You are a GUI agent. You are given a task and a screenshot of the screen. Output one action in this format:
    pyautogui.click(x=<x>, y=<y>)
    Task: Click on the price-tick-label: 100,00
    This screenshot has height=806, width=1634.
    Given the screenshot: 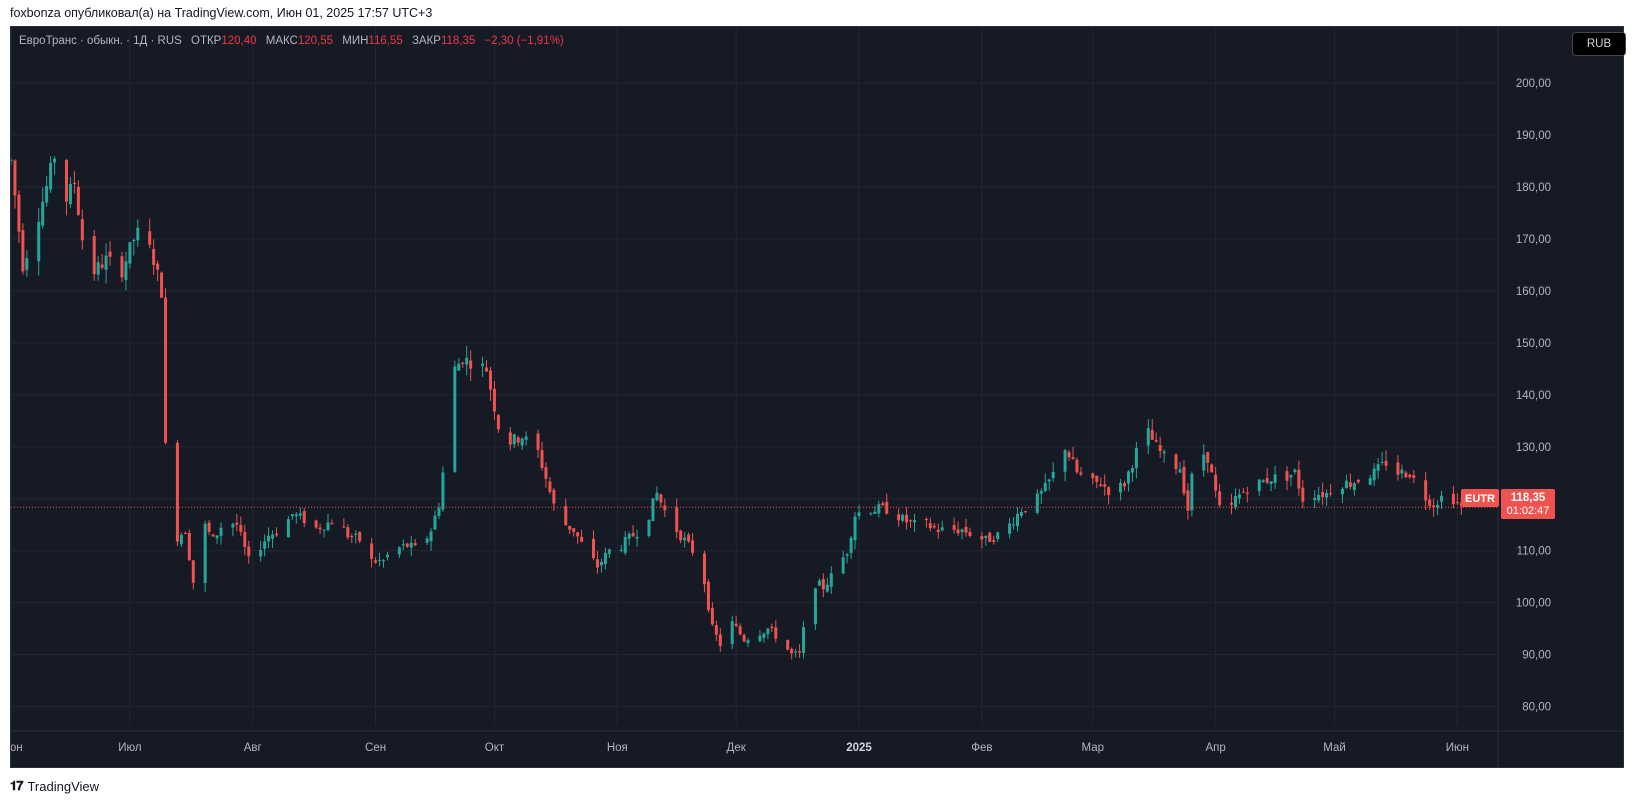 What is the action you would take?
    pyautogui.click(x=1533, y=604)
    